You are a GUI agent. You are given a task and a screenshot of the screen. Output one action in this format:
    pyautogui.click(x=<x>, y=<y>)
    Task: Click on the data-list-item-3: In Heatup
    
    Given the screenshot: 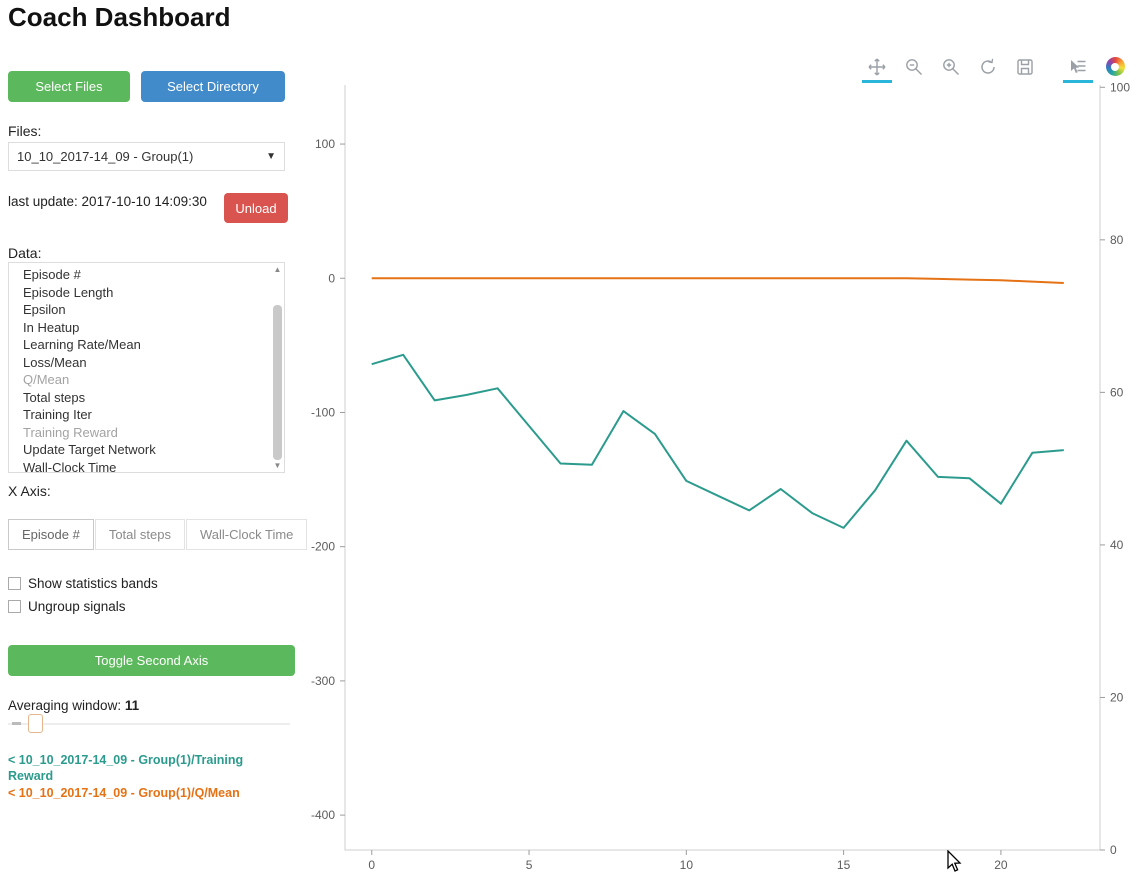 What is the action you would take?
    pyautogui.click(x=51, y=327)
    